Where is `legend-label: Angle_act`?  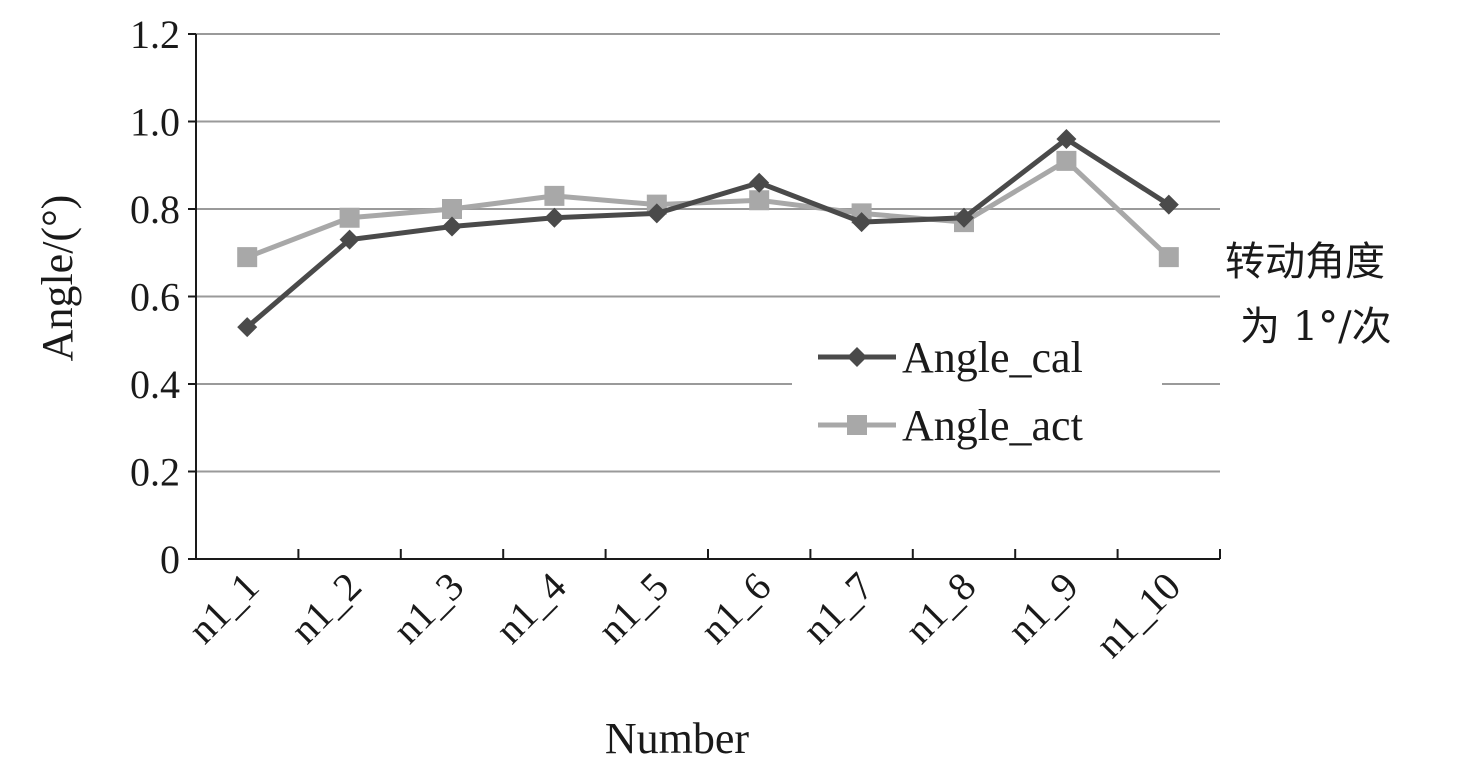
legend-label: Angle_act is located at coordinates (992, 425).